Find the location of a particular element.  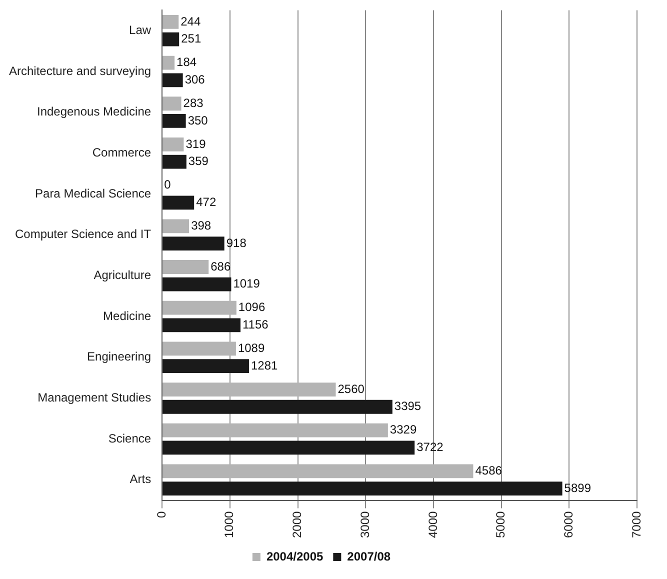

y-tick-label: Law is located at coordinates (140, 29).